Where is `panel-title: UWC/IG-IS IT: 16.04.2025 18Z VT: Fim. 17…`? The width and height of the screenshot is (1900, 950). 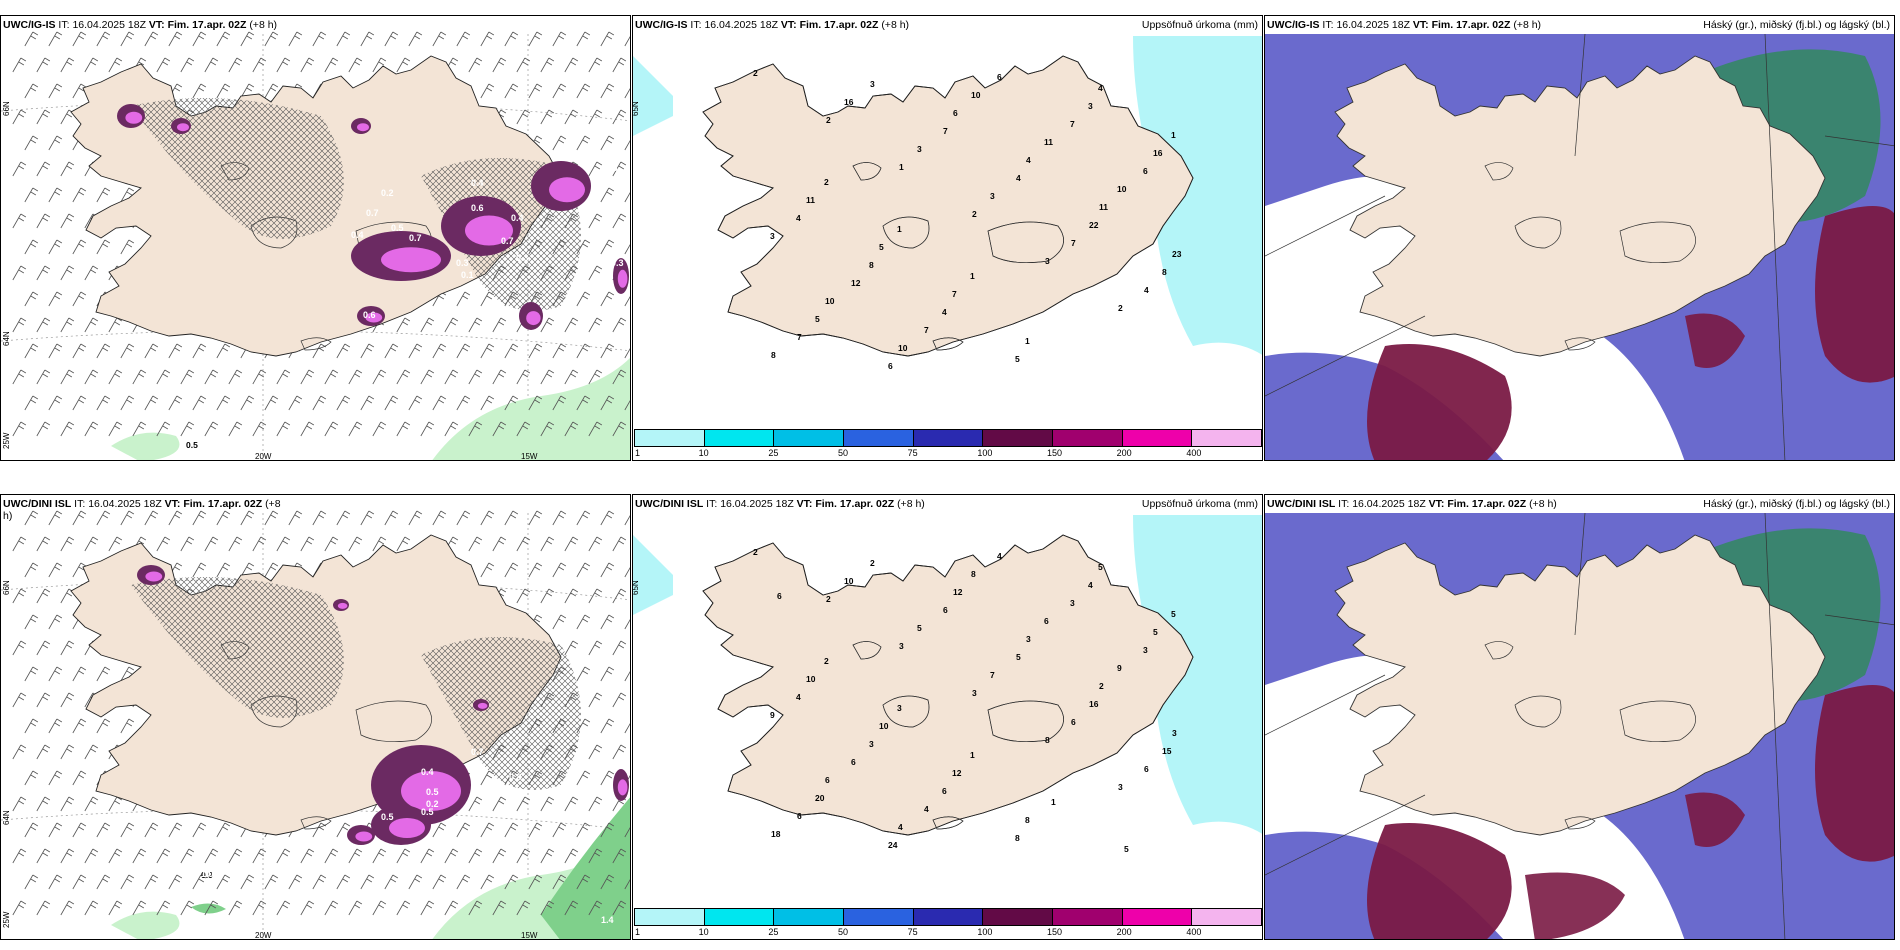 panel-title: UWC/IG-IS IT: 16.04.2025 18Z VT: Fim. 17… is located at coordinates (1404, 25).